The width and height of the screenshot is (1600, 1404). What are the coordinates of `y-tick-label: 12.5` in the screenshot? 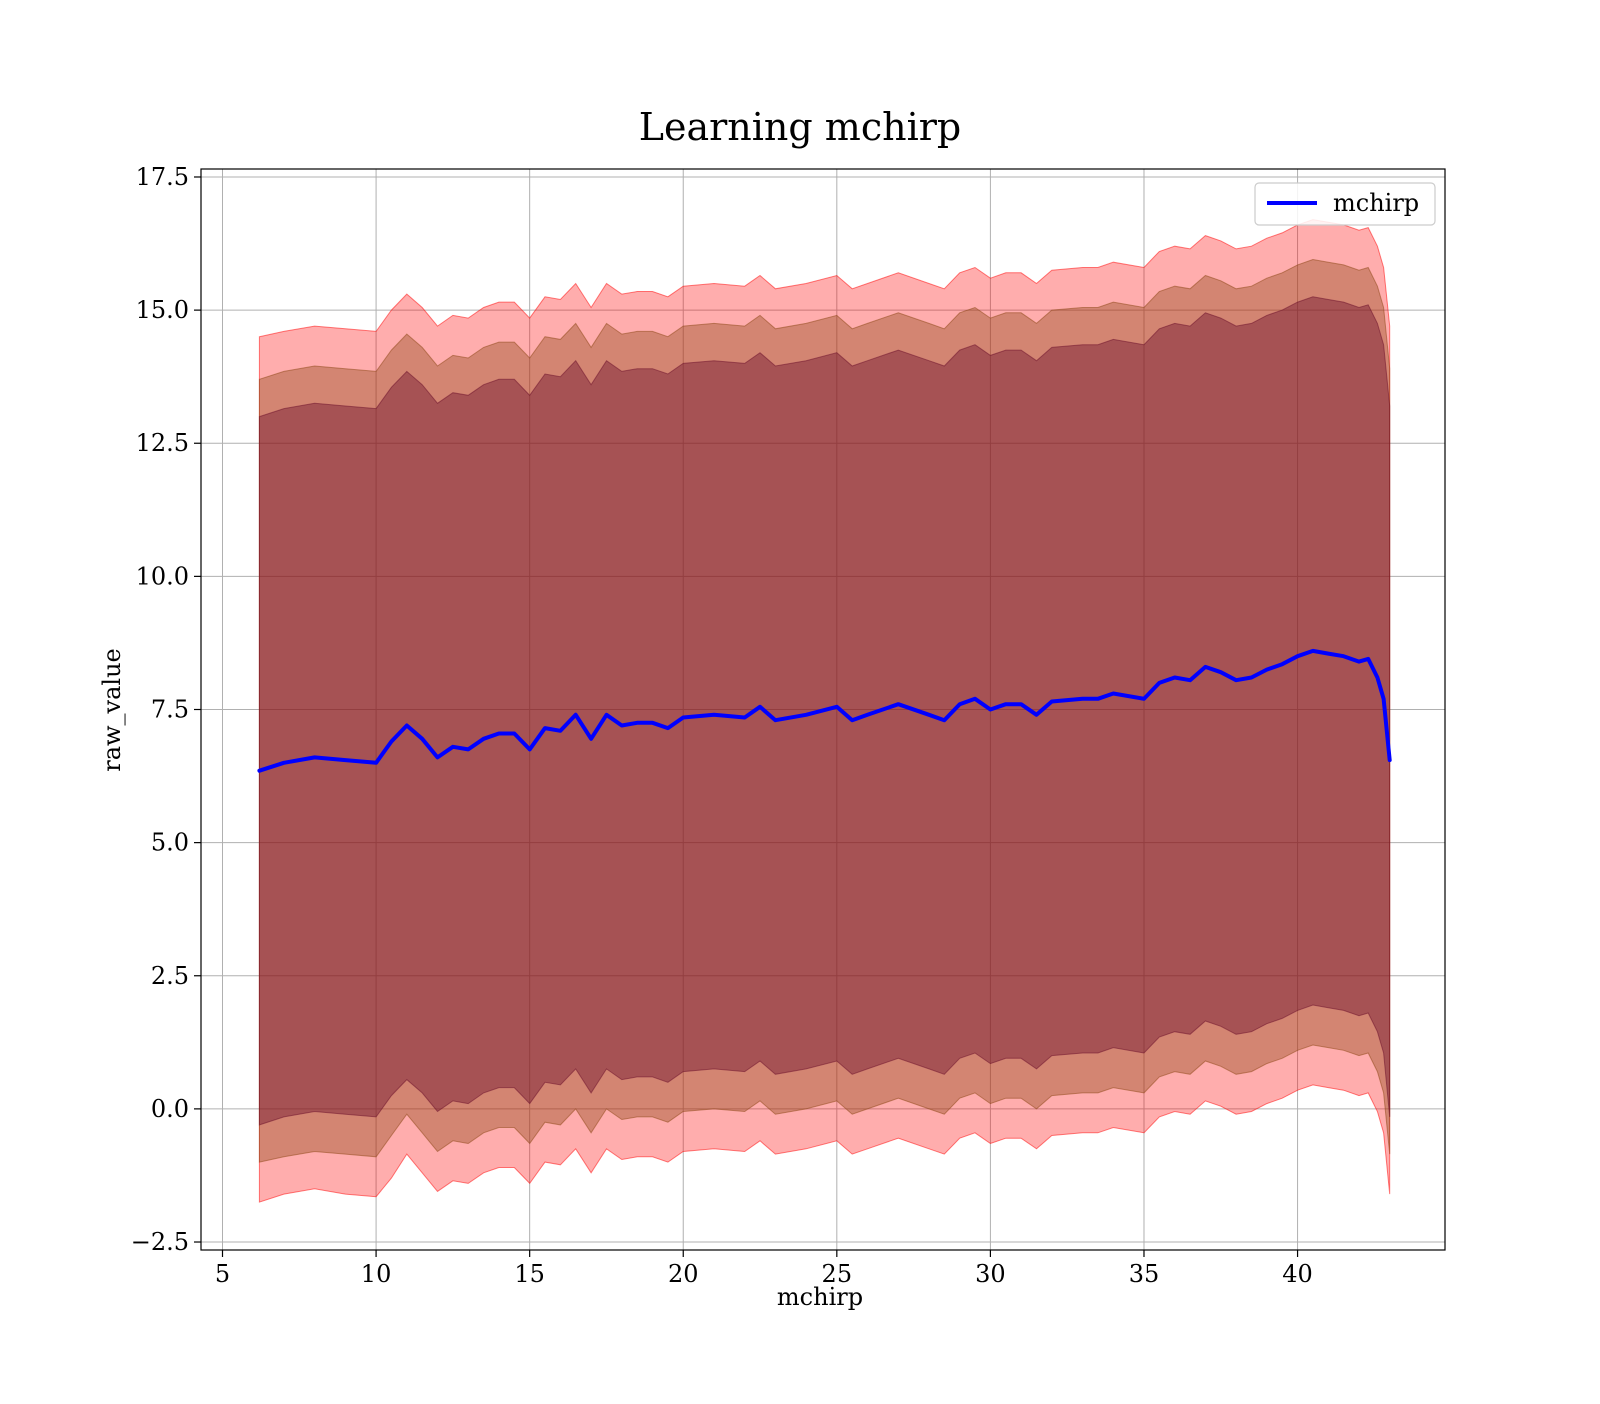 It's located at (162, 443).